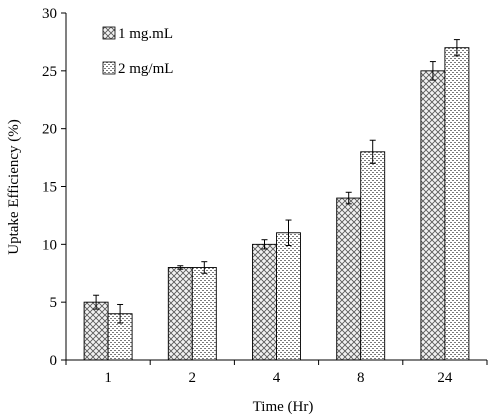 This screenshot has height=417, width=500. Describe the element at coordinates (193, 378) in the screenshot. I see `x-tick-label: 2` at that location.